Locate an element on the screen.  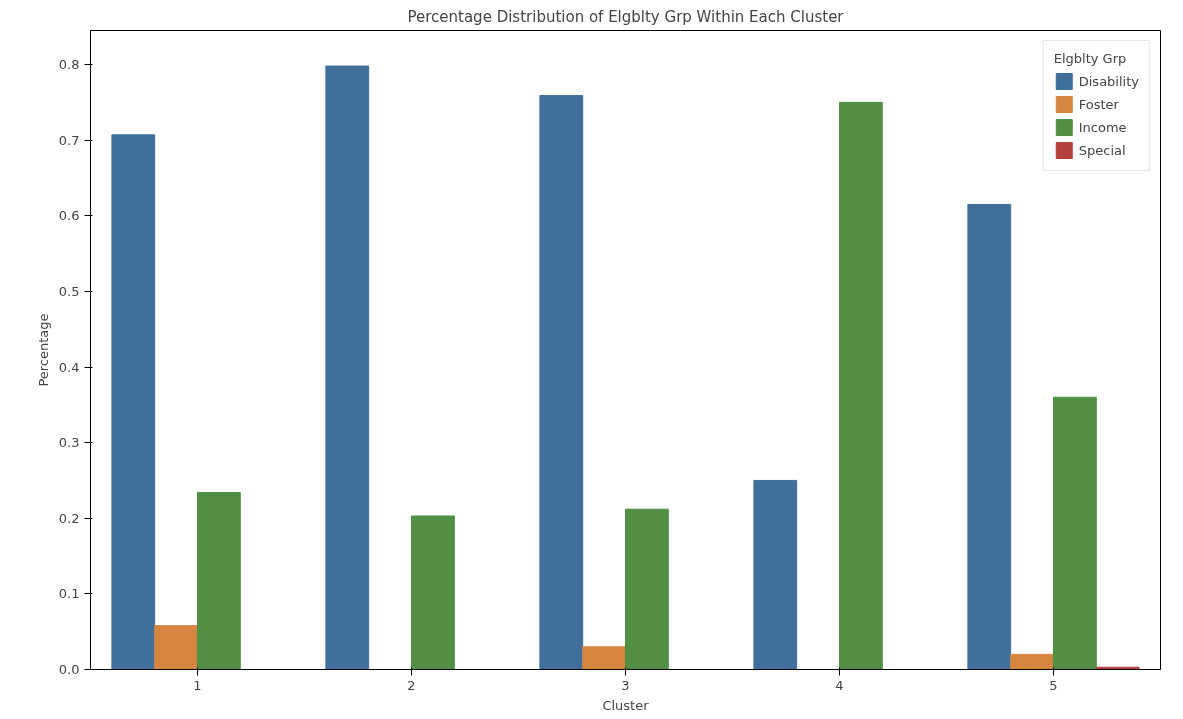
y-tick-label: 0.7 is located at coordinates (69, 140).